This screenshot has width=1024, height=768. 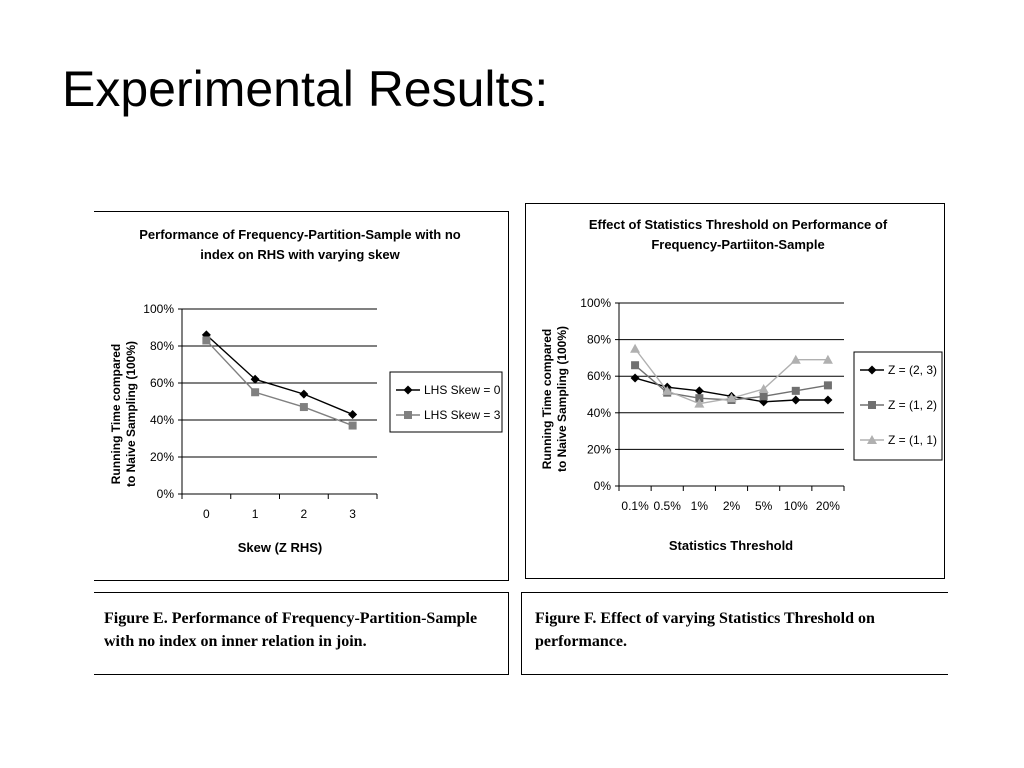 What do you see at coordinates (162, 346) in the screenshot?
I see `e-y-tick-label: 80%` at bounding box center [162, 346].